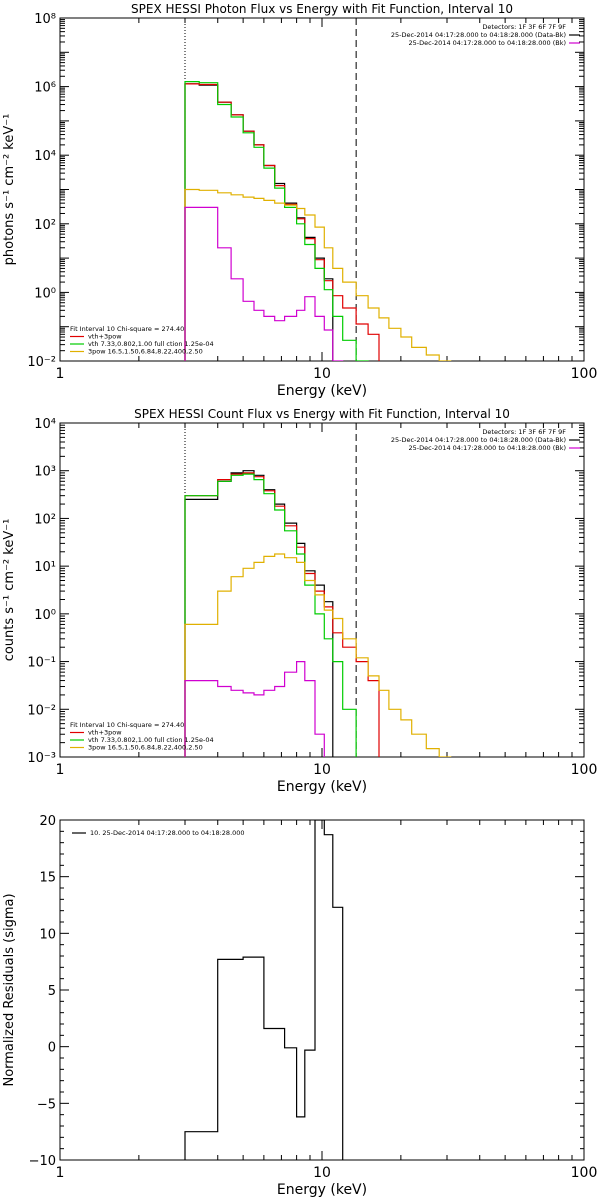  Describe the element at coordinates (41, 663) in the screenshot. I see `y-tick-label: 10⁻¹` at that location.